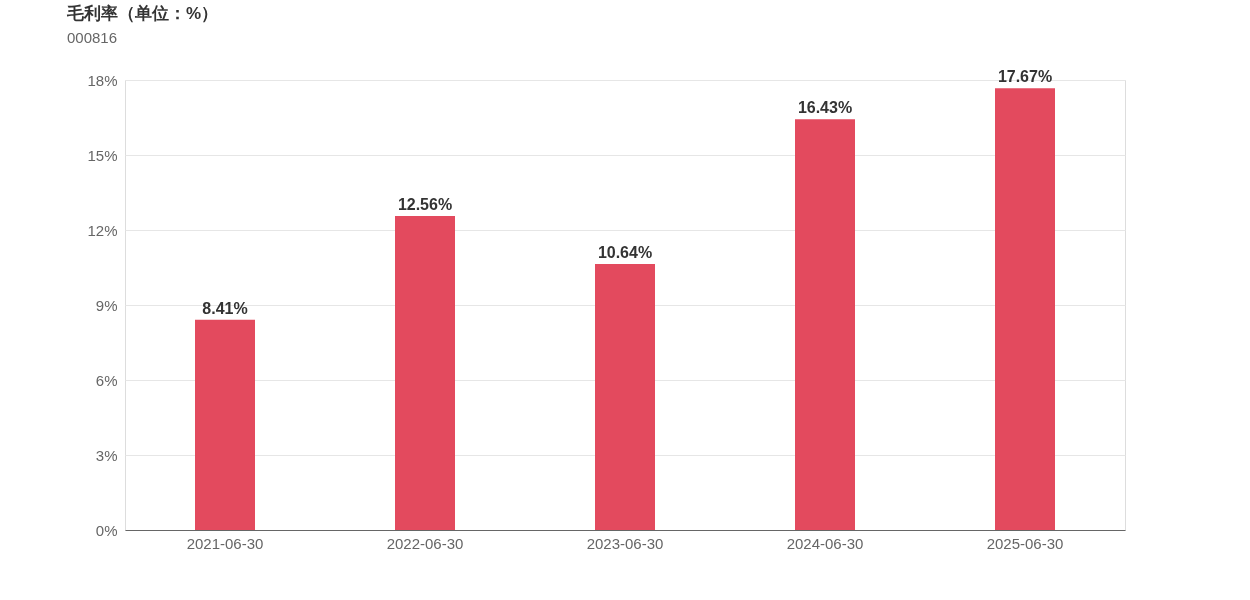  I want to click on data-label: 8.41%, so click(225, 308).